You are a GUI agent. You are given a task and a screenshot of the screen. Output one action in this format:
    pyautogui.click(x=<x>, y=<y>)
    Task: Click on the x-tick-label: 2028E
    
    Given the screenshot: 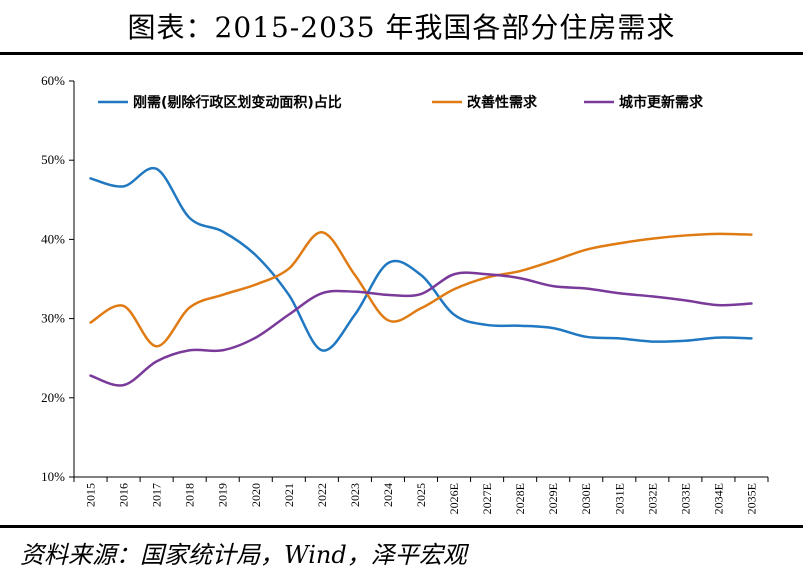 What is the action you would take?
    pyautogui.click(x=520, y=498)
    